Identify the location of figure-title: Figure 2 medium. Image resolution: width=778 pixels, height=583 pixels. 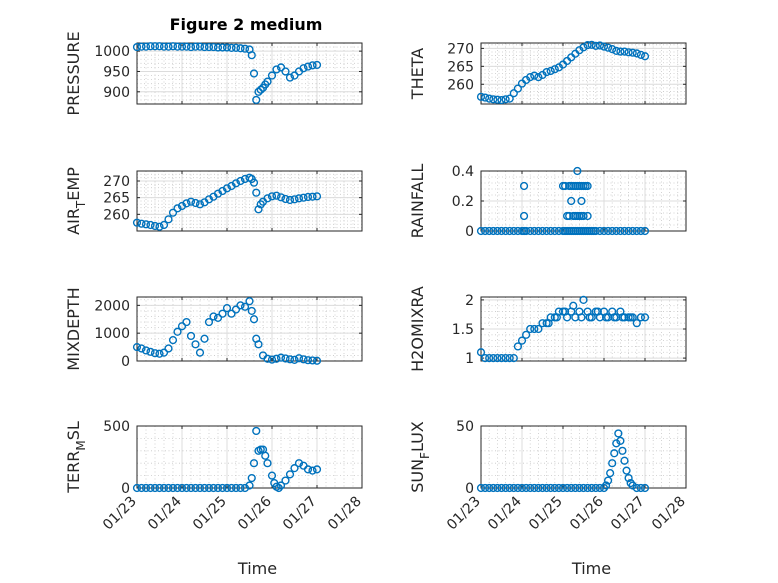
(246, 24).